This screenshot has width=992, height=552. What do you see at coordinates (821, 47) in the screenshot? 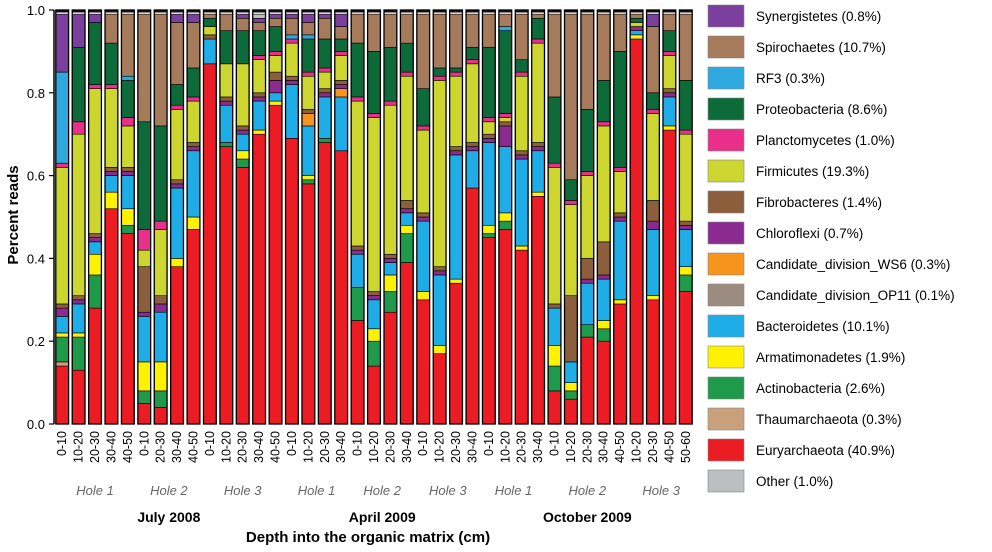
I see `legend-label: Spirochaetes (10.7%)` at bounding box center [821, 47].